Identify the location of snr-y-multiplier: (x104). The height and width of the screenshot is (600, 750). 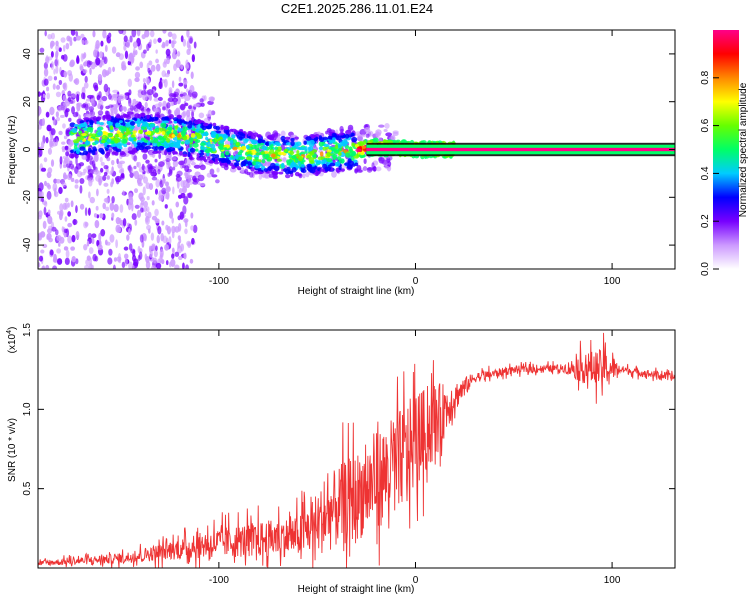
(12, 340).